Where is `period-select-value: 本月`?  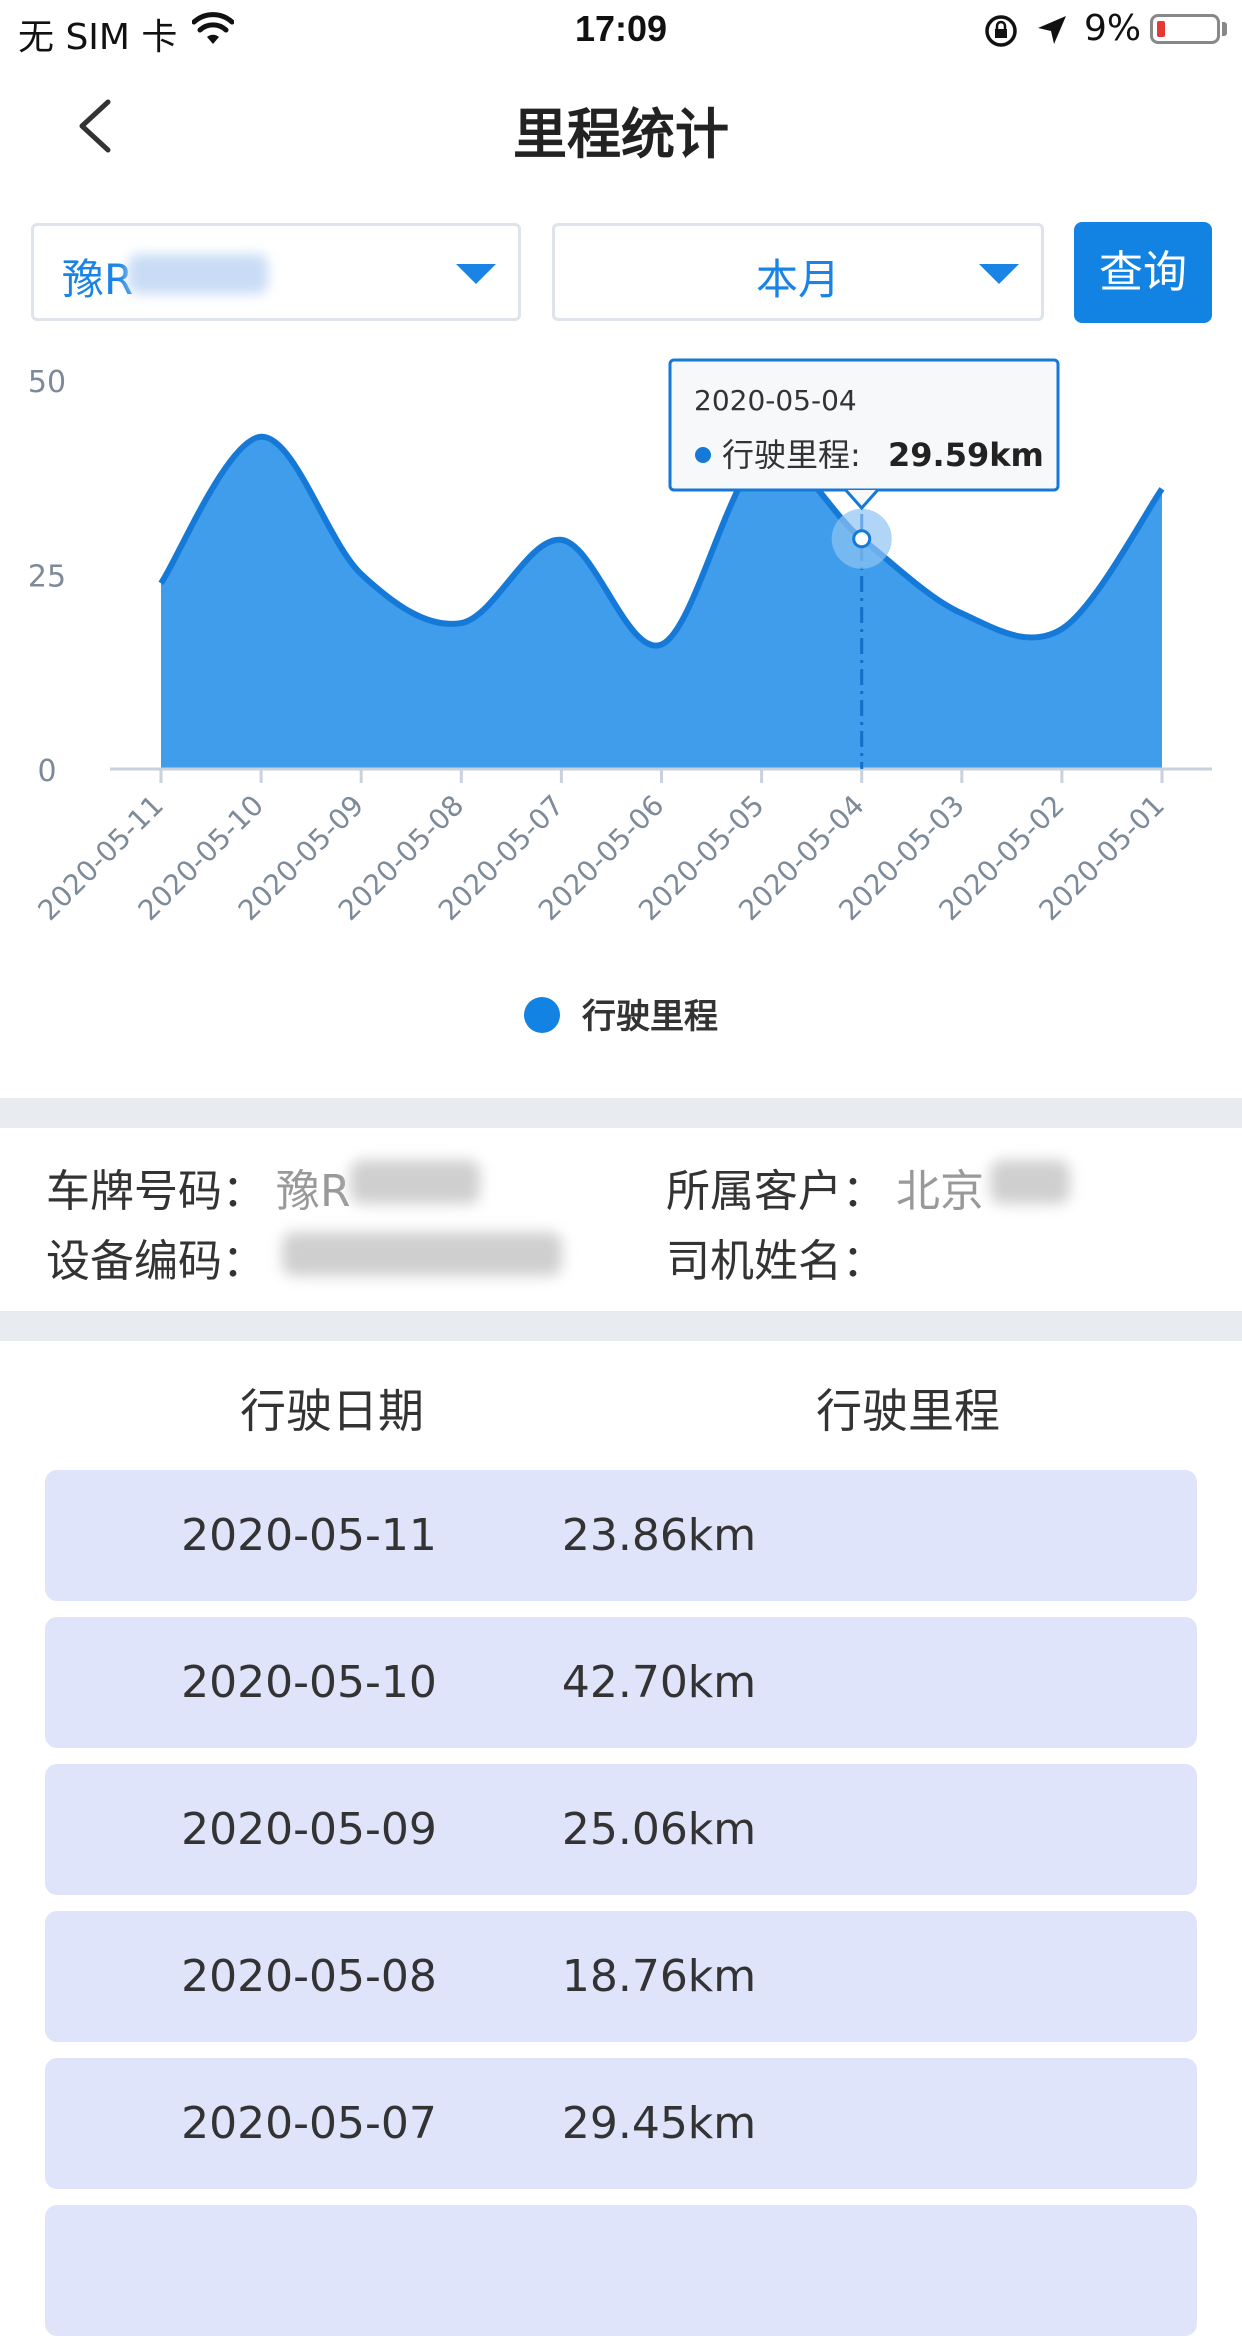
period-select-value: 本月 is located at coordinates (797, 279).